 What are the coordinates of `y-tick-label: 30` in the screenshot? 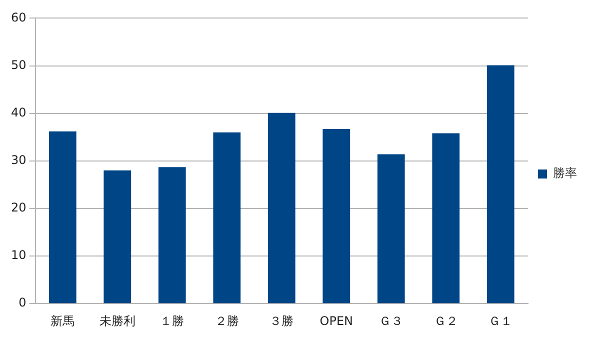 It's located at (18, 160).